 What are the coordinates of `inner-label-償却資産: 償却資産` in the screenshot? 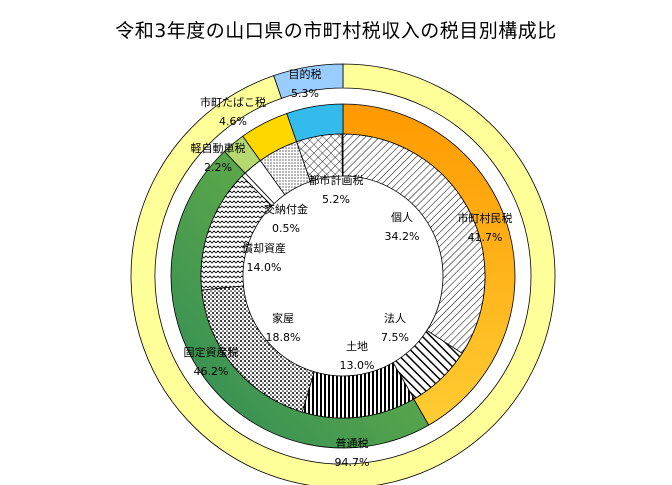 It's located at (264, 248).